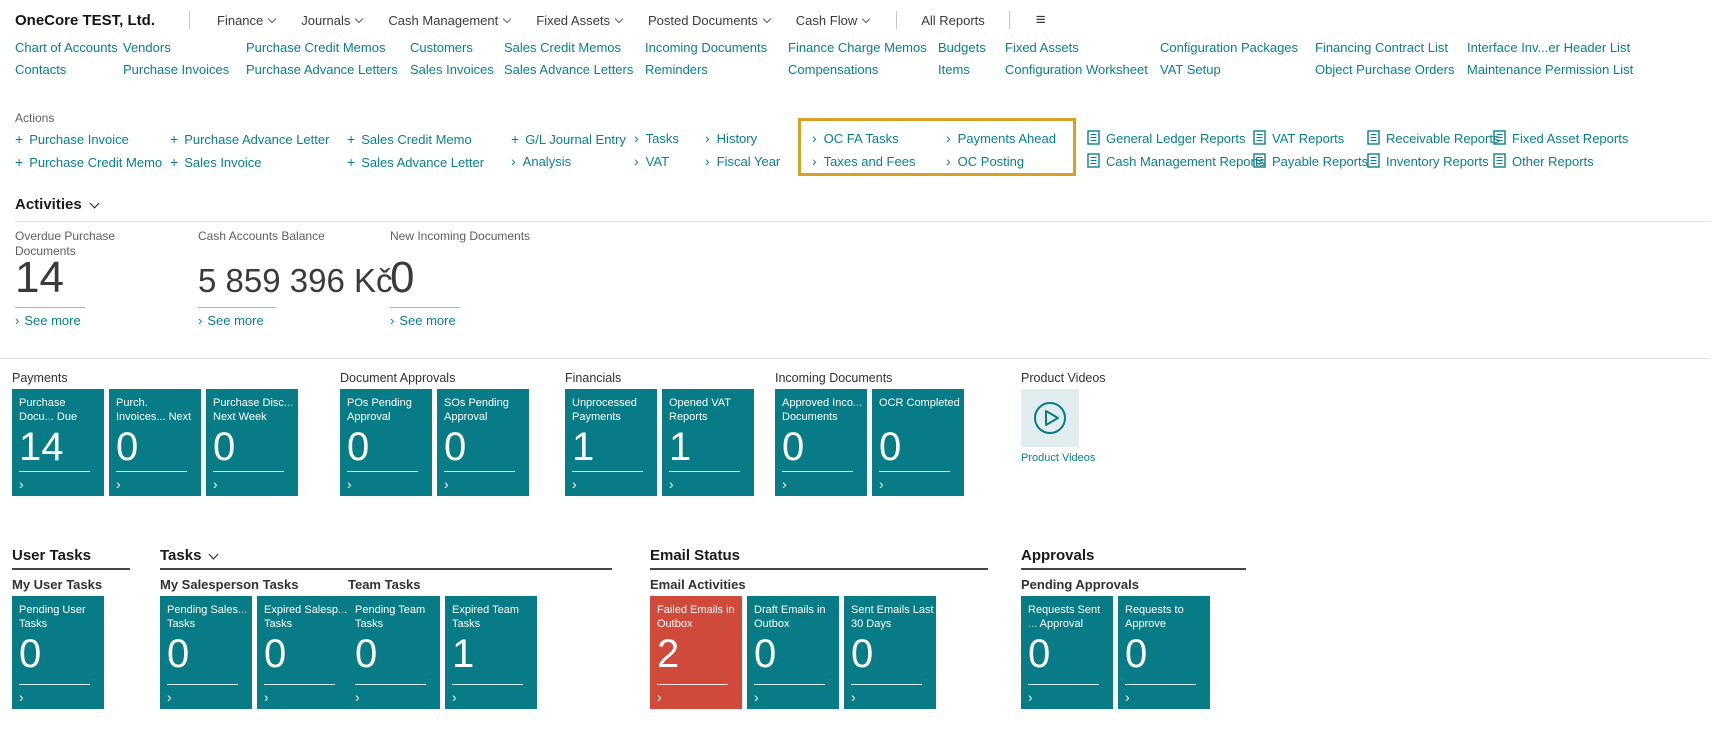 The width and height of the screenshot is (1722, 730). What do you see at coordinates (441, 47) in the screenshot?
I see `nav-link: Customers` at bounding box center [441, 47].